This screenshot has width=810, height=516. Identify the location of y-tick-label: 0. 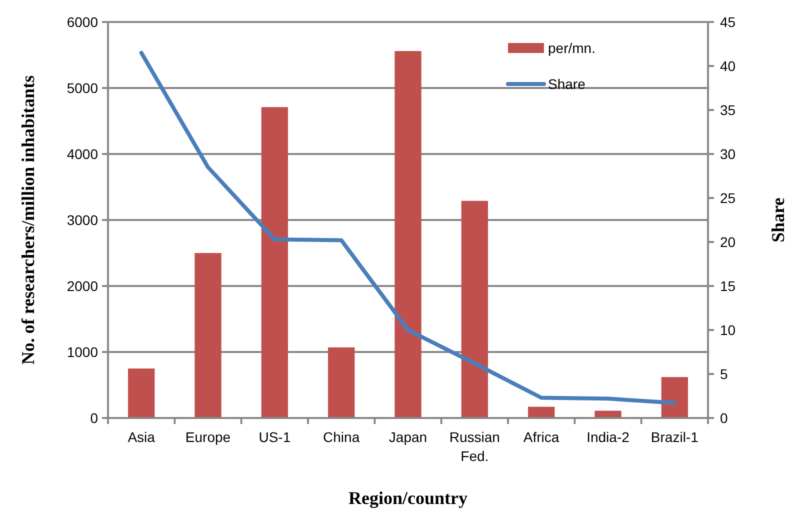
(94, 418).